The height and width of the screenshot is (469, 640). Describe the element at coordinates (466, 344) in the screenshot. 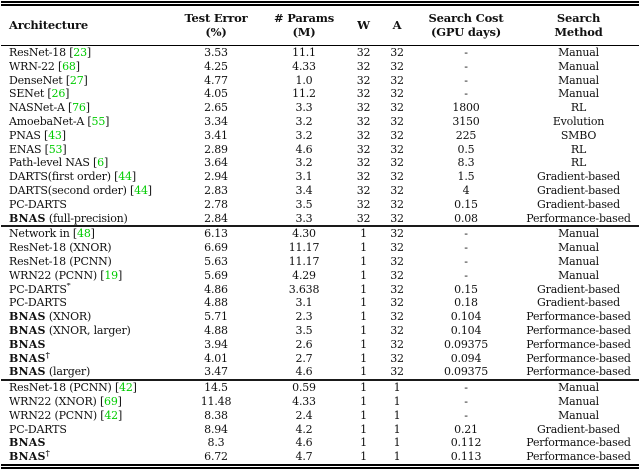

I see `cell-search-cost: 0.09375` at that location.